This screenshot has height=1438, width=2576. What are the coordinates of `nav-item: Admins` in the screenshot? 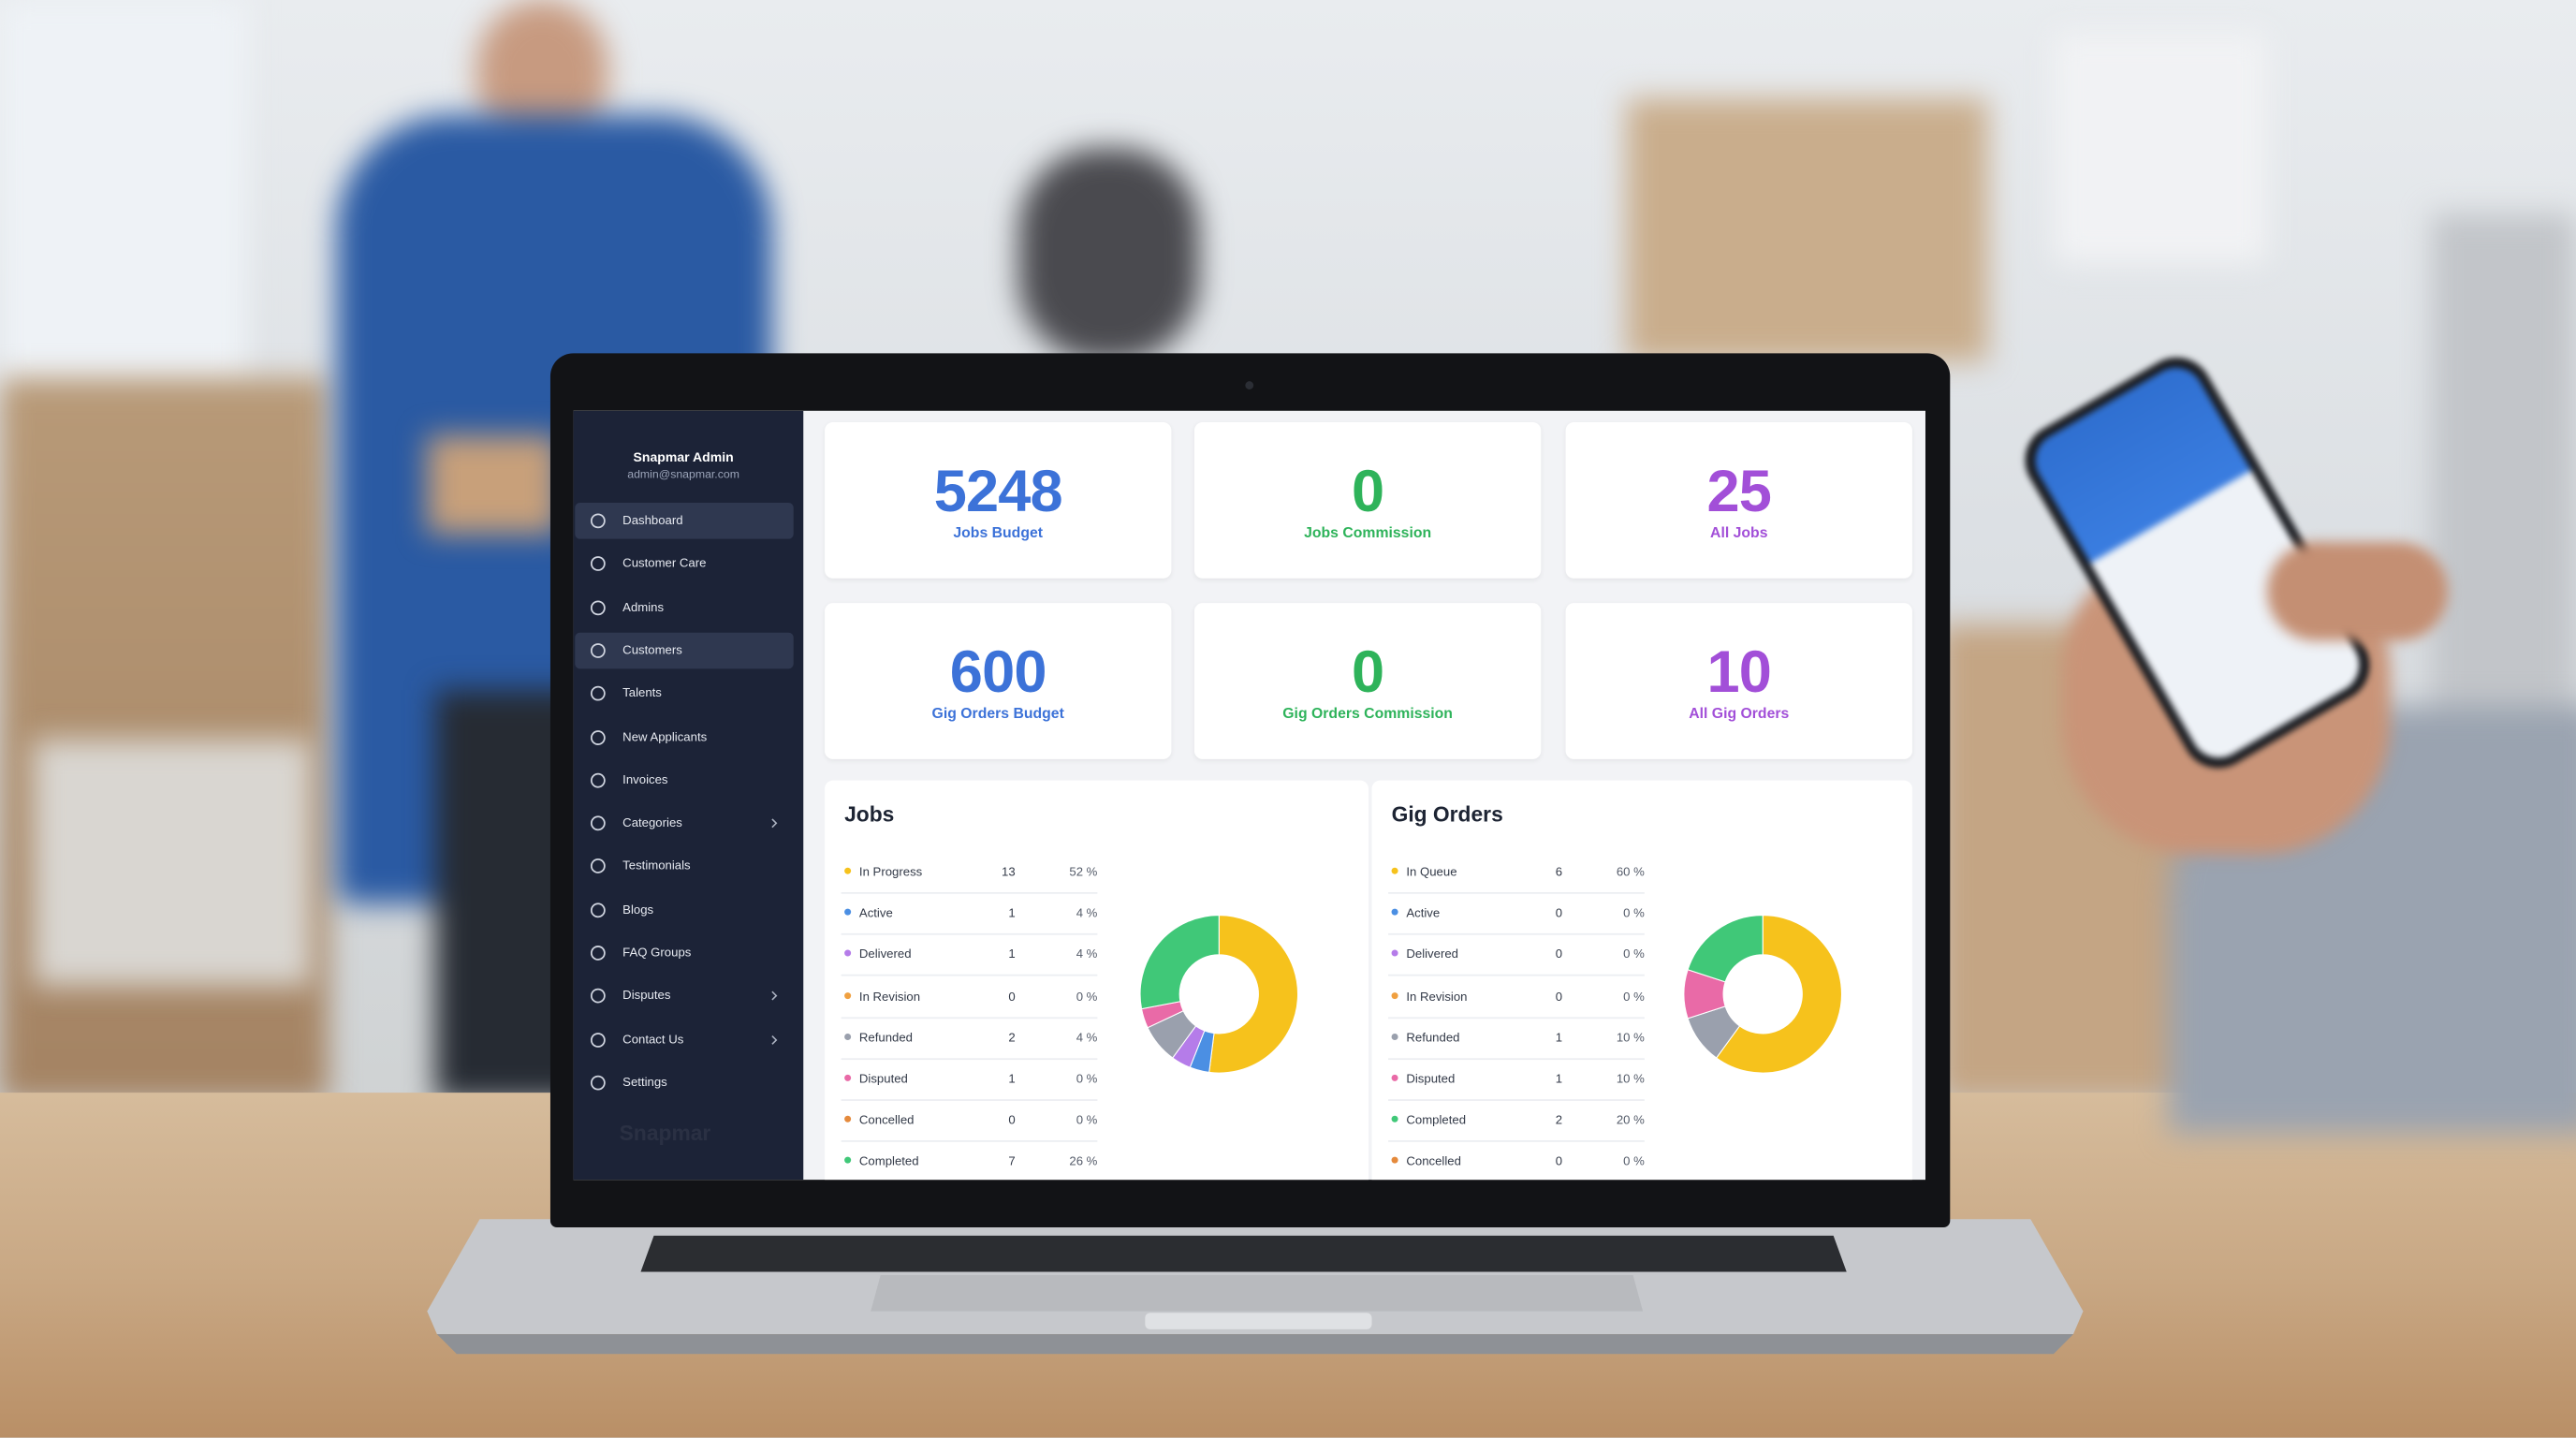 It's located at (684, 607).